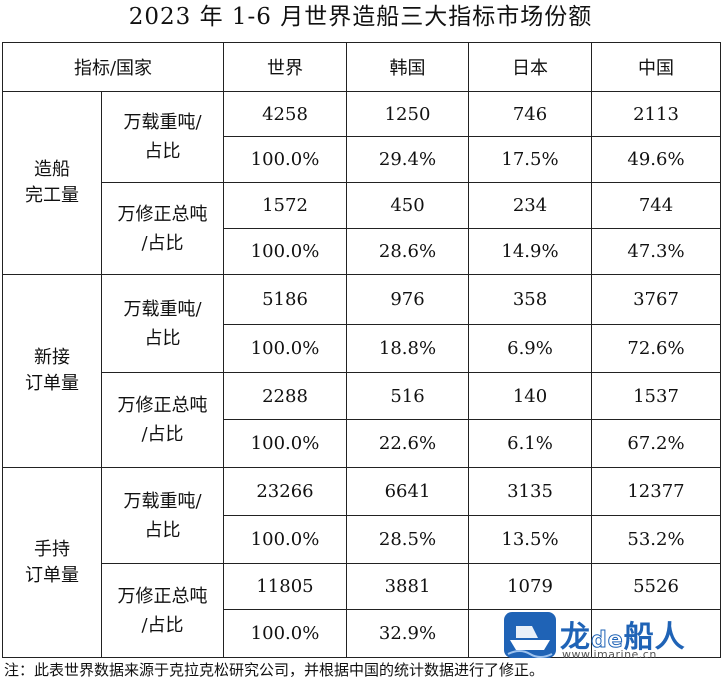 The height and width of the screenshot is (685, 721). Describe the element at coordinates (52, 549) in the screenshot. I see `category-line1: 手持` at that location.